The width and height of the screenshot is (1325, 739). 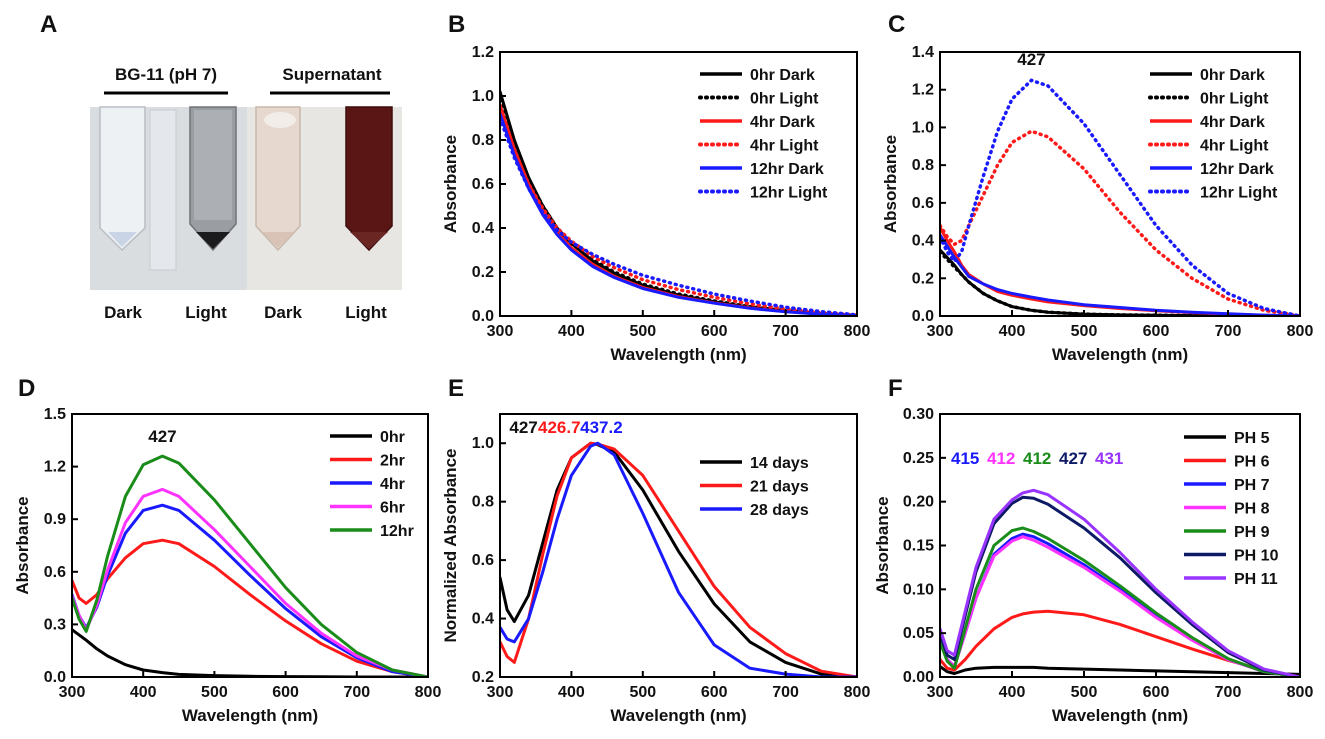 I want to click on y-tick-label: 0.25, so click(x=918, y=458).